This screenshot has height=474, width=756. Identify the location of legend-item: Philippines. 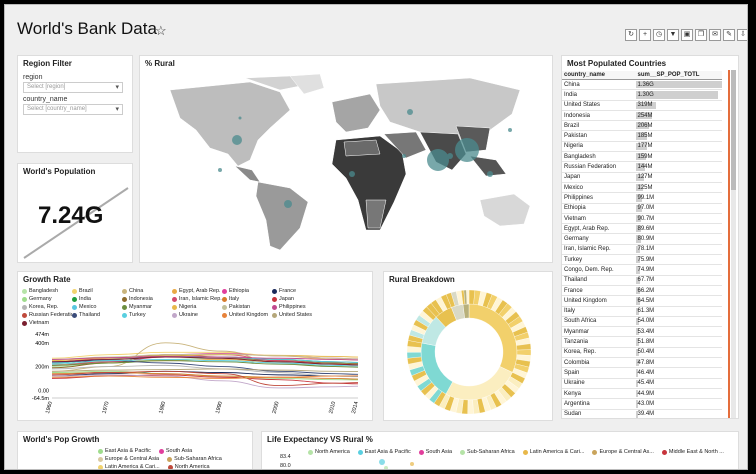
(297, 307).